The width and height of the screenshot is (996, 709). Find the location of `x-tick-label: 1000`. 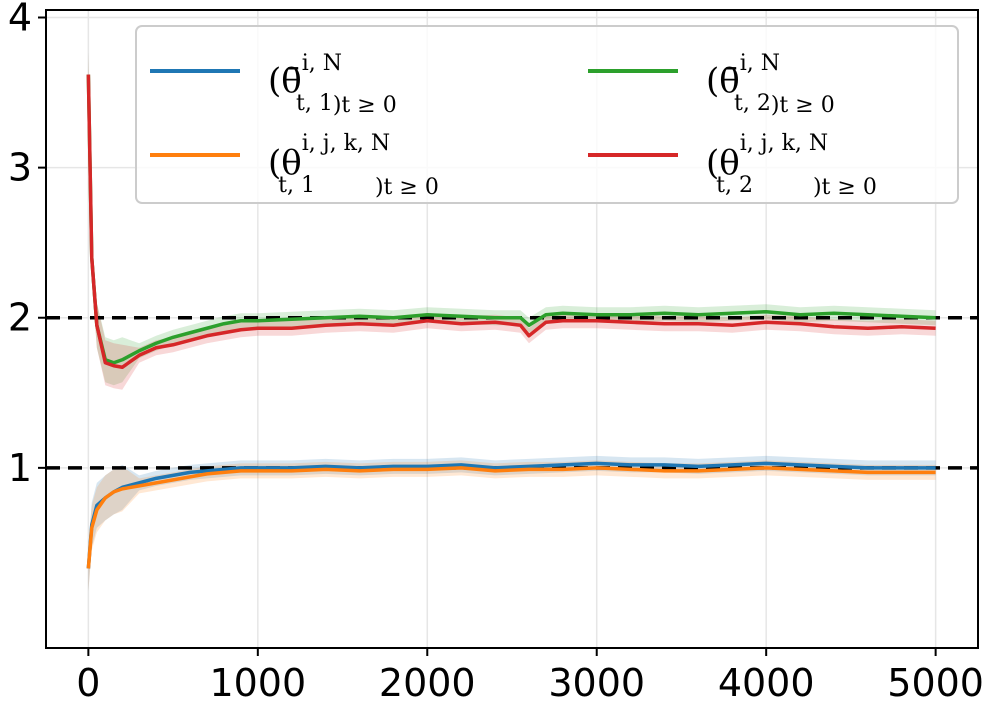

x-tick-label: 1000 is located at coordinates (257, 683).